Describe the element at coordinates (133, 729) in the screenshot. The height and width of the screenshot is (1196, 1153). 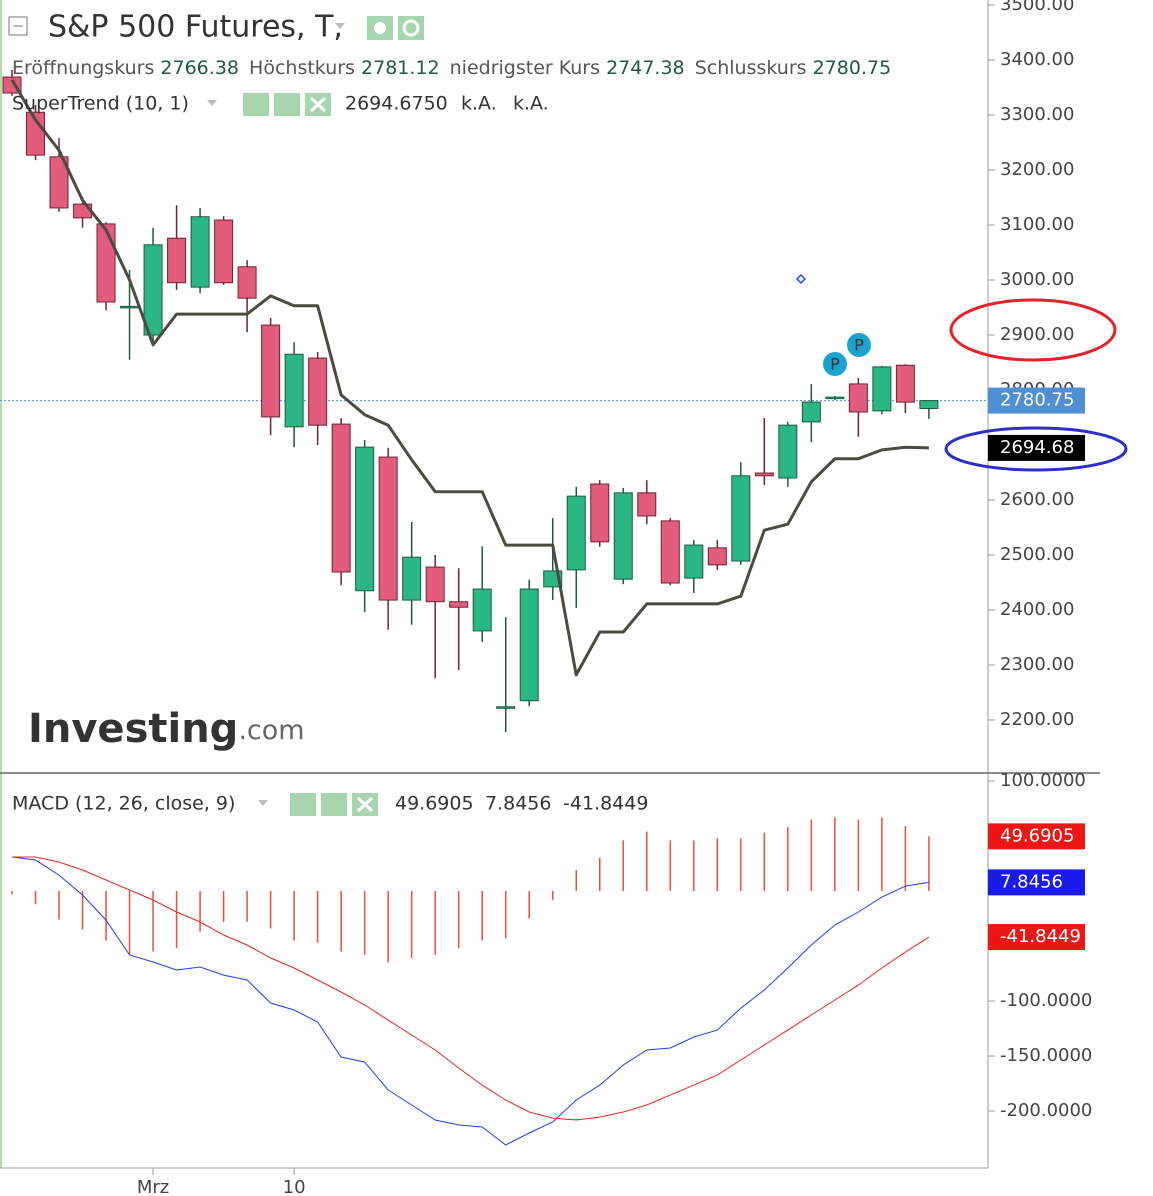
I see `watermark-brand: Investing` at that location.